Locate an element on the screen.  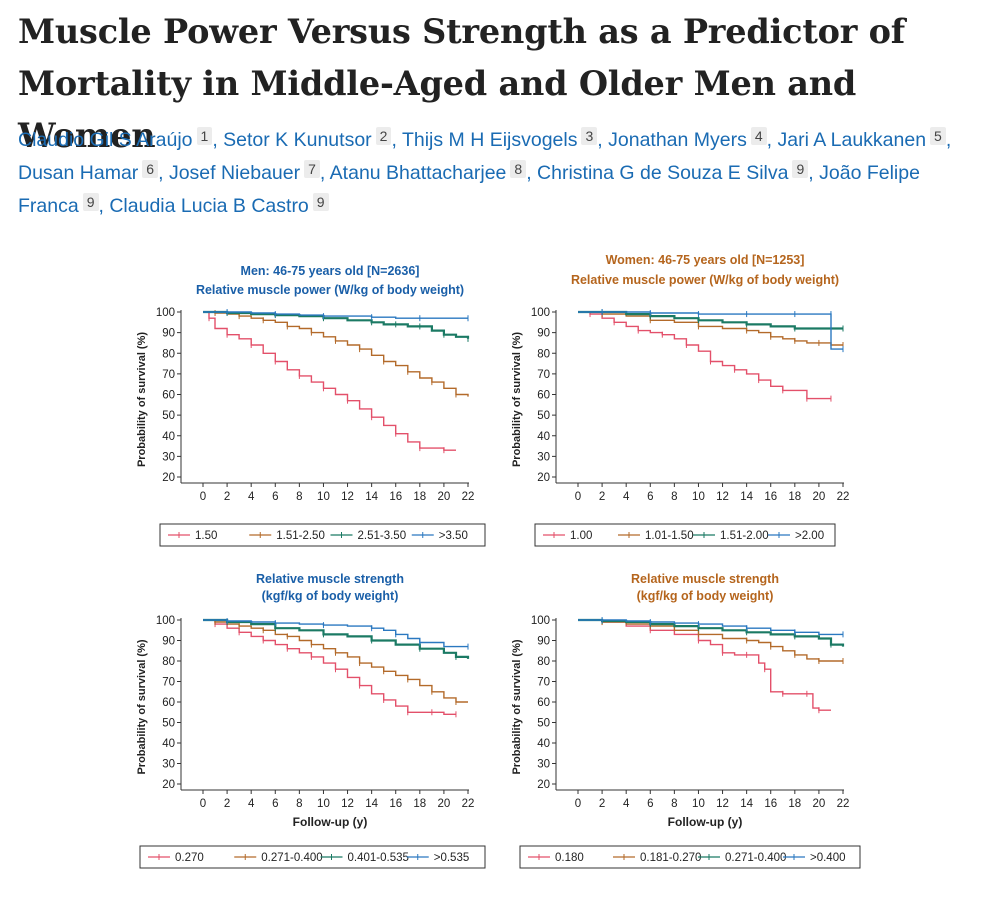
chart-title: Relative muscle strength is located at coordinates (705, 579).